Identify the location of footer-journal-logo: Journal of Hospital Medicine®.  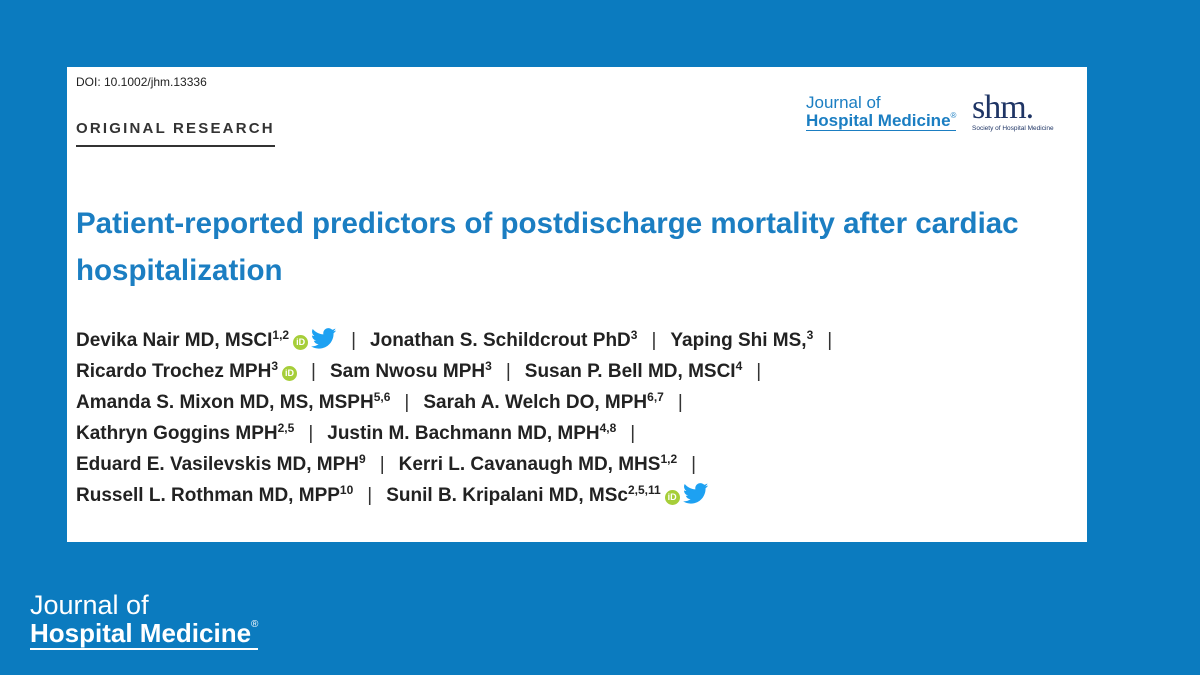
(144, 620).